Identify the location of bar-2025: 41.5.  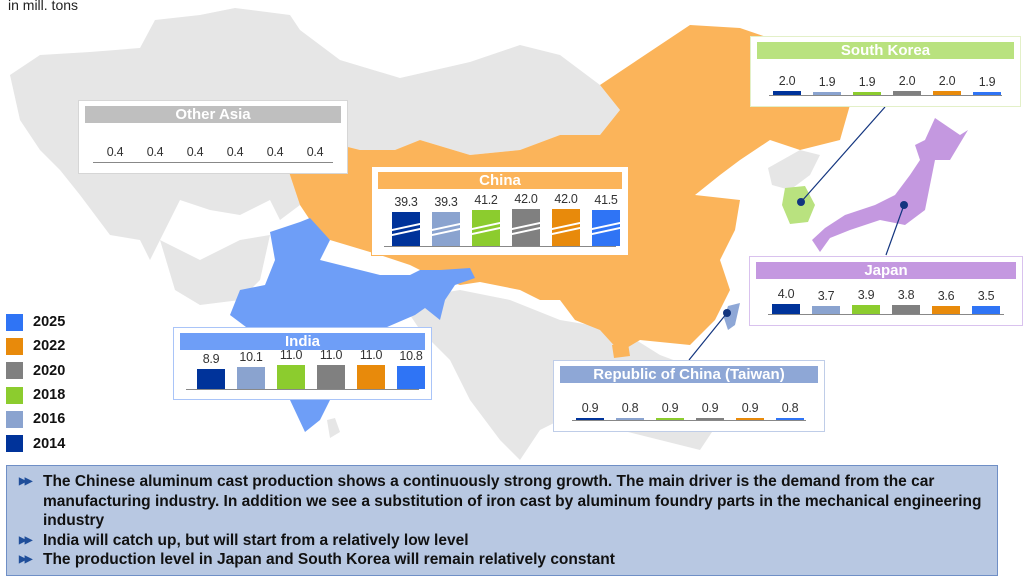
(606, 219).